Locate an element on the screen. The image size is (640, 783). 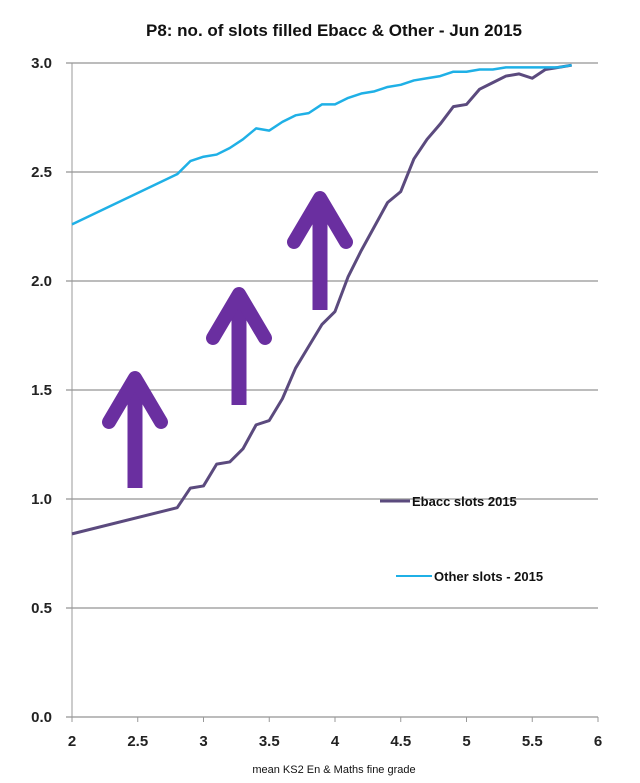
x-tick-label: 4.5 is located at coordinates (400, 741).